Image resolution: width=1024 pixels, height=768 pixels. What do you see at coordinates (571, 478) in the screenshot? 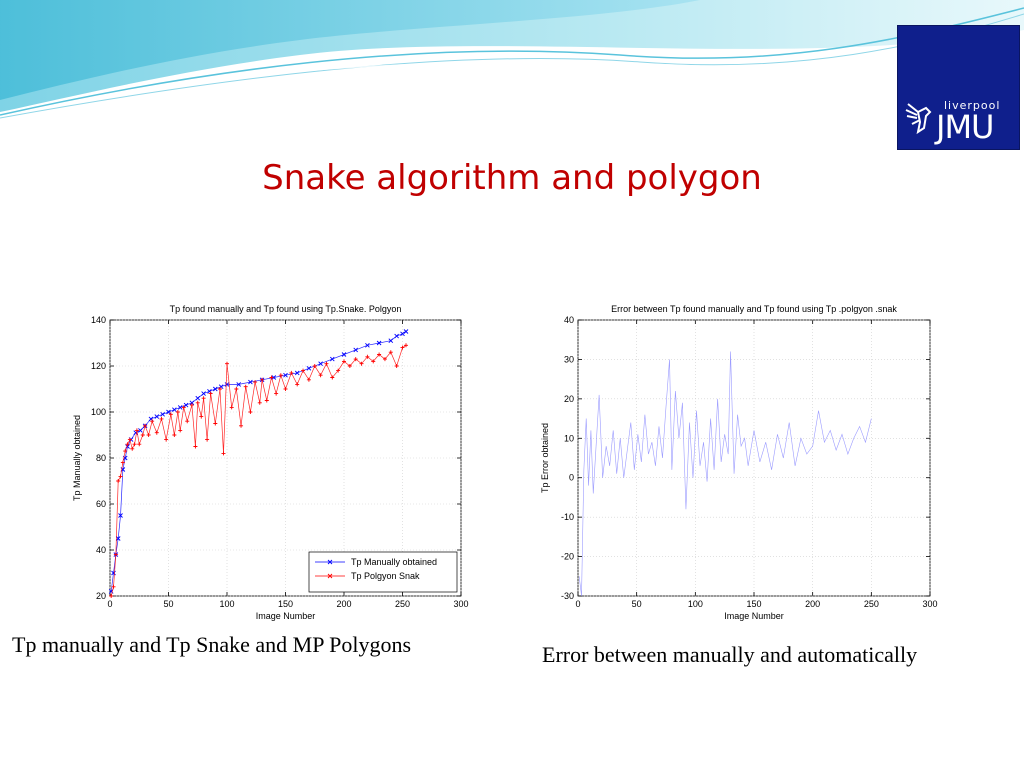
I see `y-tick-label: 0` at bounding box center [571, 478].